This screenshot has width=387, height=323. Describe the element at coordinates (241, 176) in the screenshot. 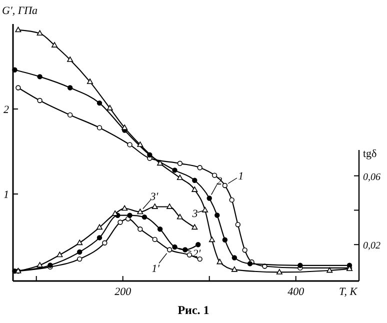

I see `legend-label: 1` at that location.